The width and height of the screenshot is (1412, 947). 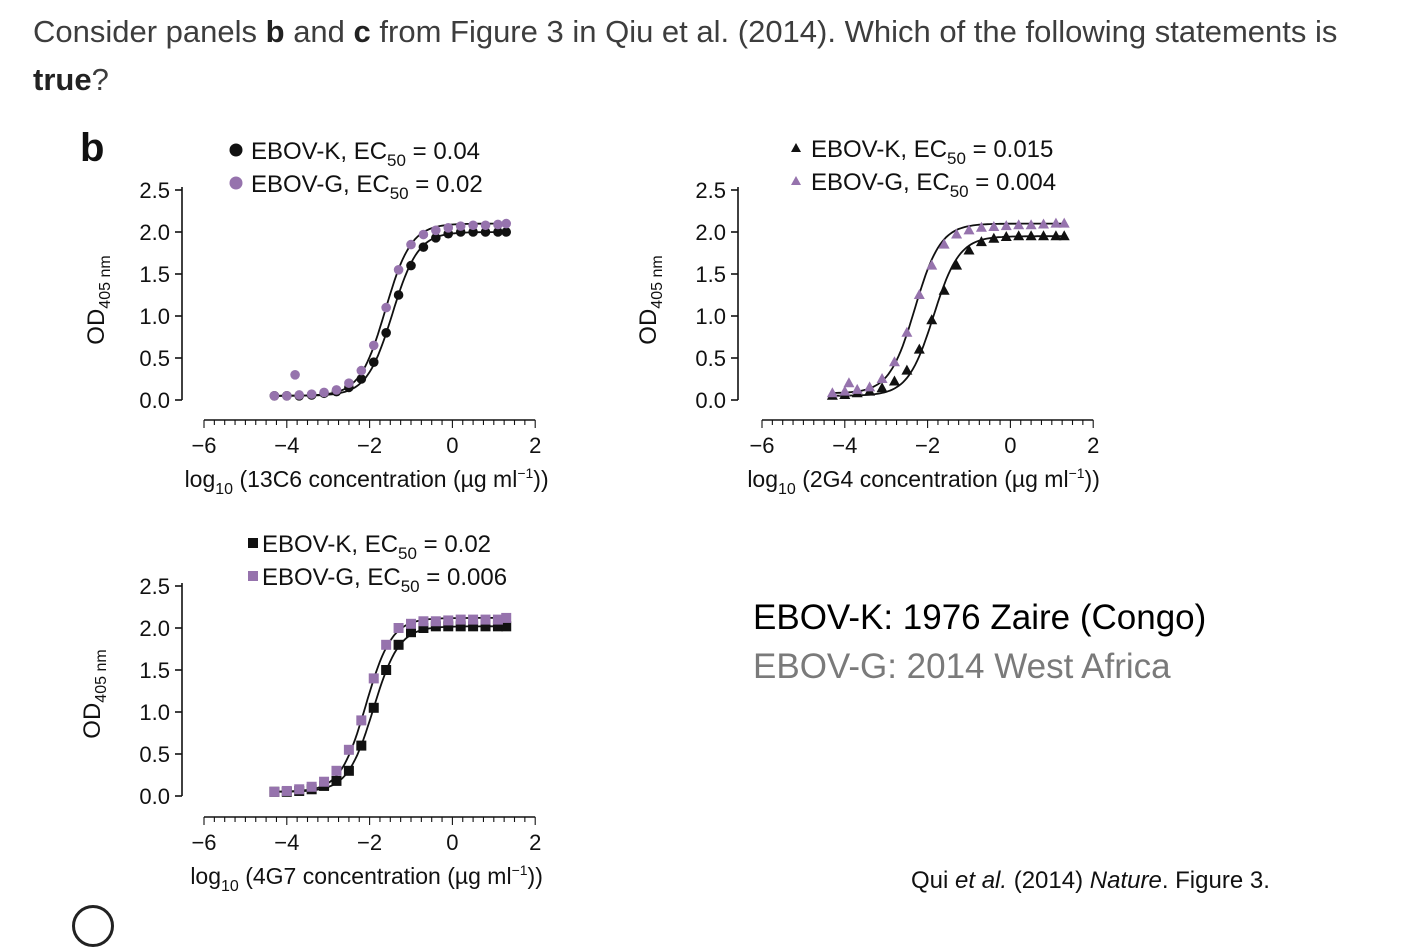 I want to click on y-axis-label-part: 405 nm, so click(x=657, y=281).